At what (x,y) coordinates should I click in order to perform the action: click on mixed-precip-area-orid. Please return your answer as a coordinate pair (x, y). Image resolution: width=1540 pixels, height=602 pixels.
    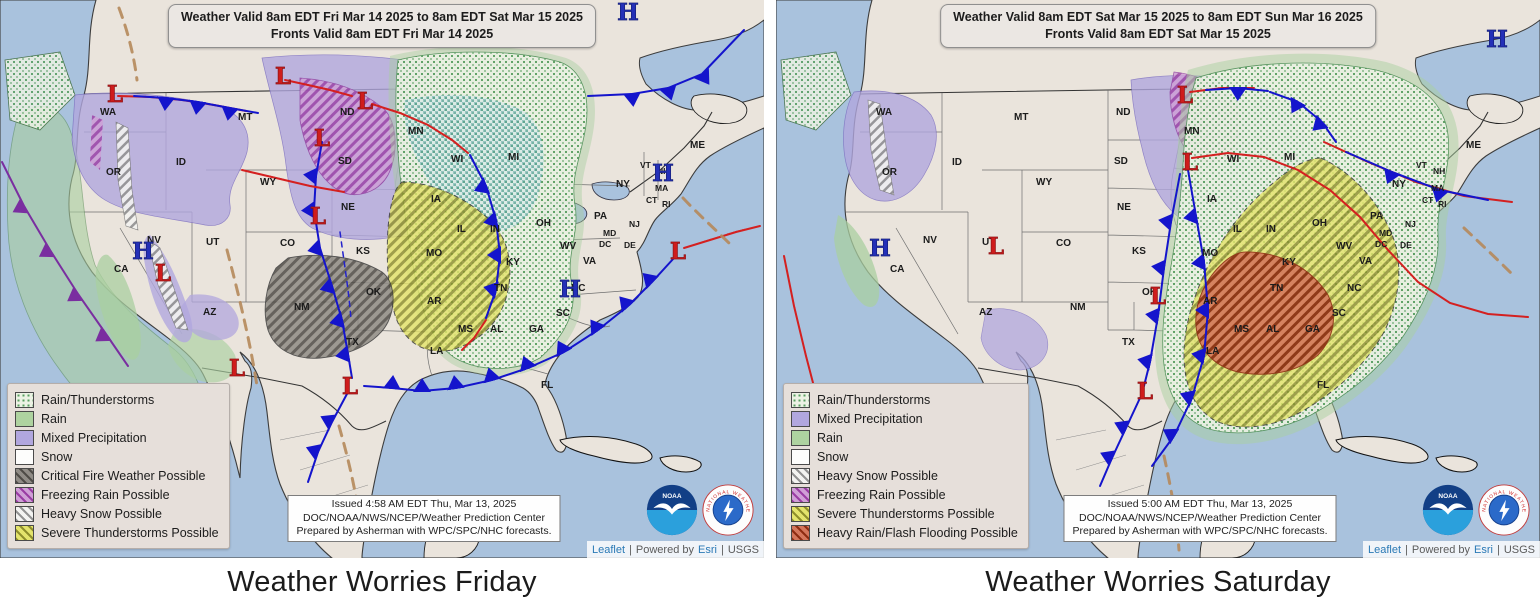
    Looking at the image, I should click on (890, 146).